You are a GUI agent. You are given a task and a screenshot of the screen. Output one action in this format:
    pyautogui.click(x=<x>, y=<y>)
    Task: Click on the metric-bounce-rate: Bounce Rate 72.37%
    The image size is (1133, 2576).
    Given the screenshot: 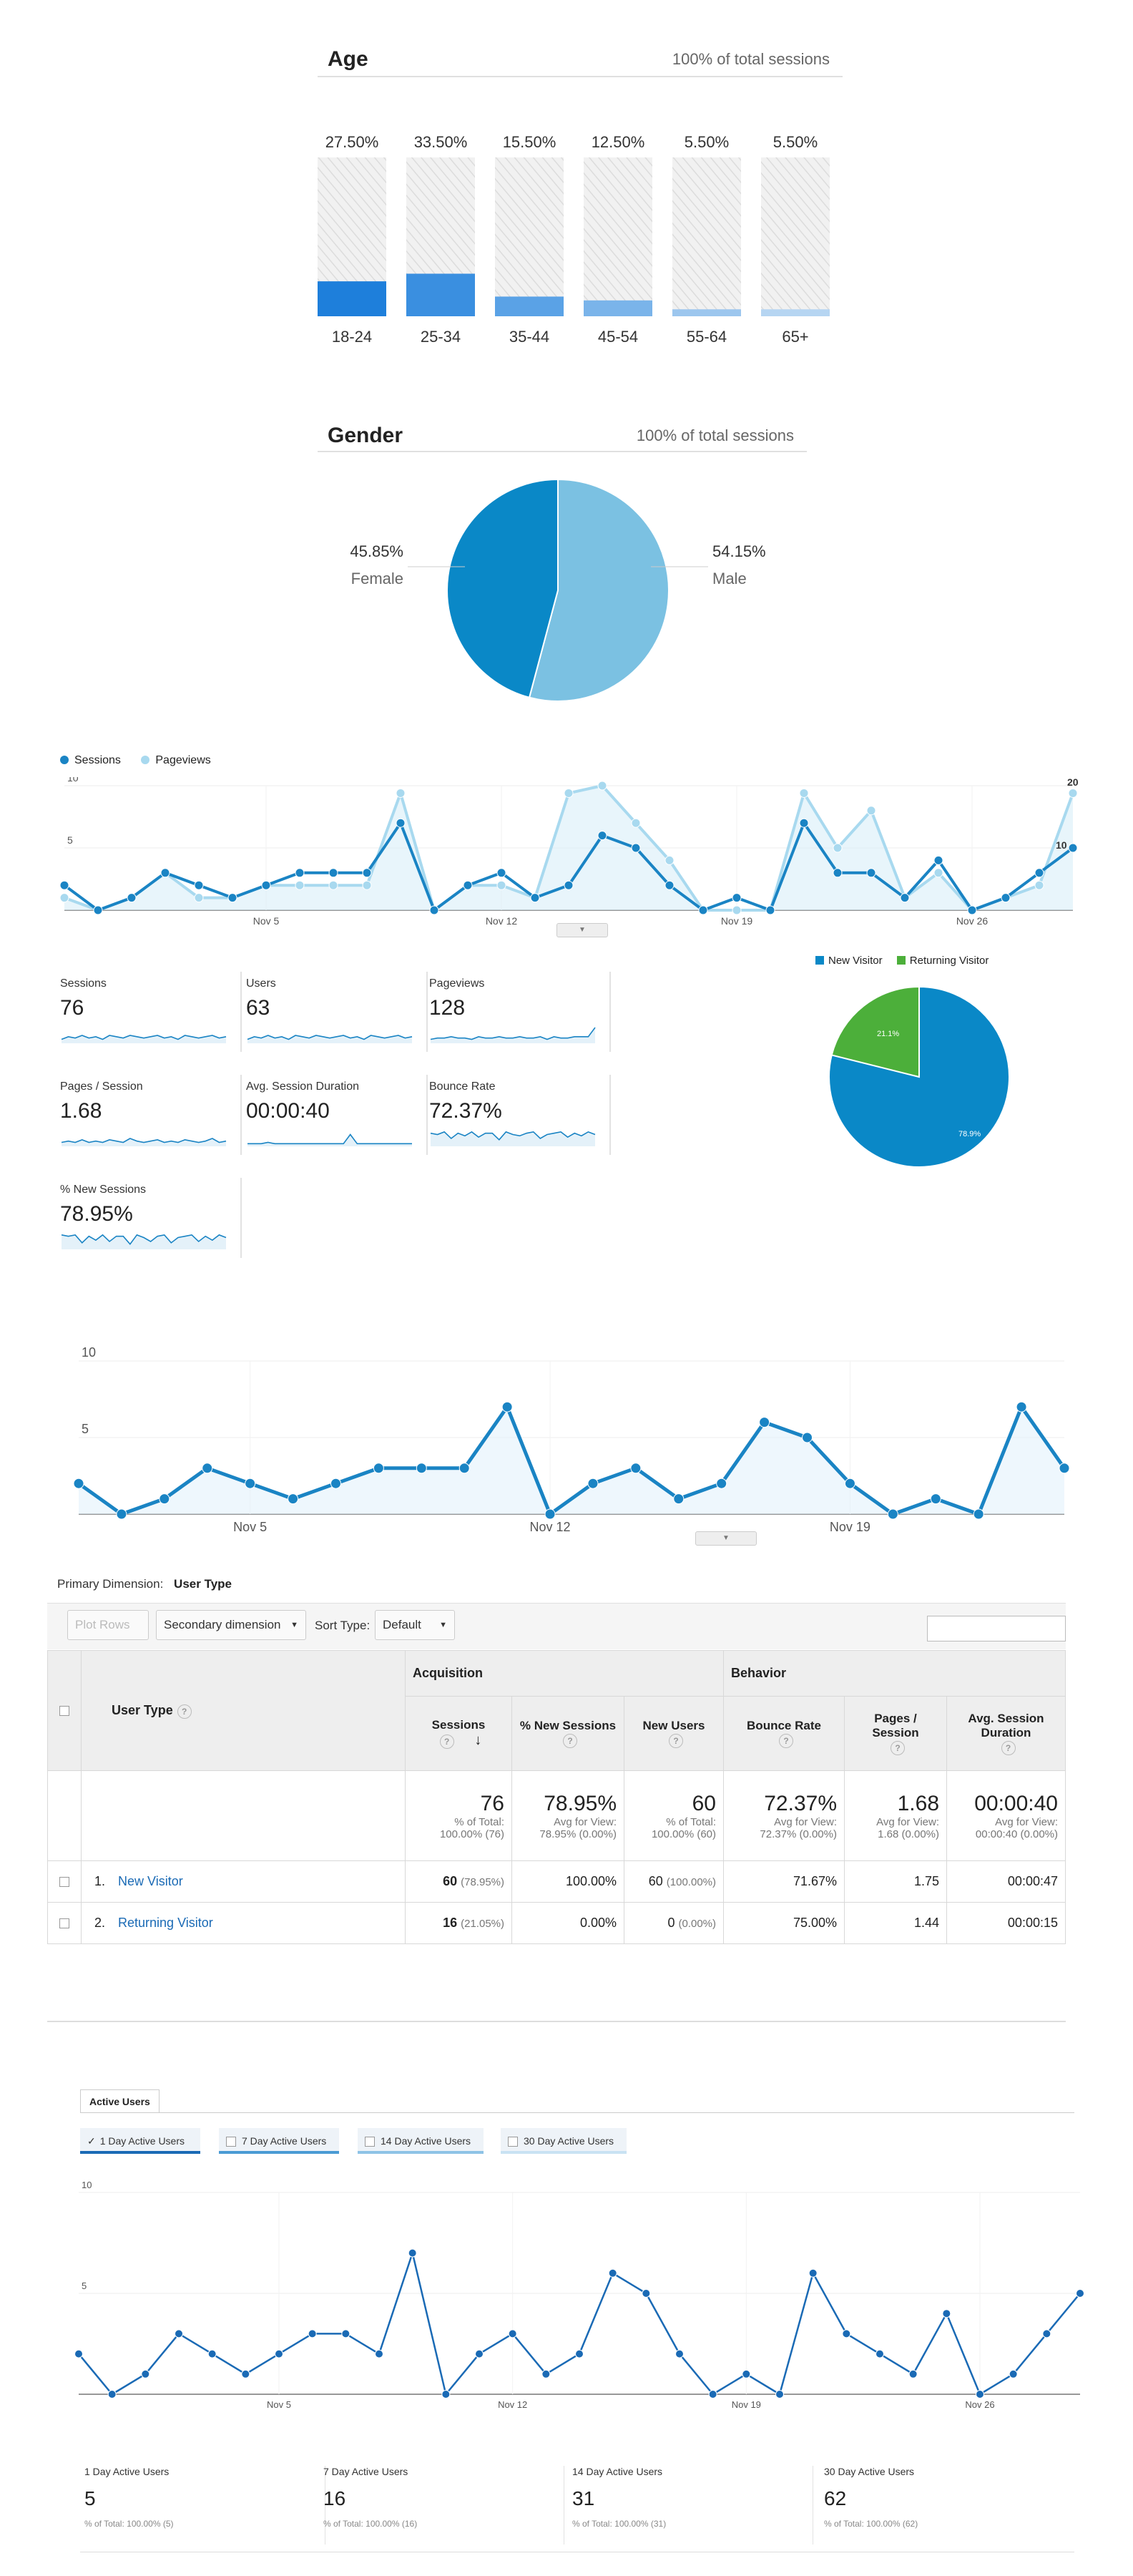 What is the action you would take?
    pyautogui.click(x=520, y=1115)
    